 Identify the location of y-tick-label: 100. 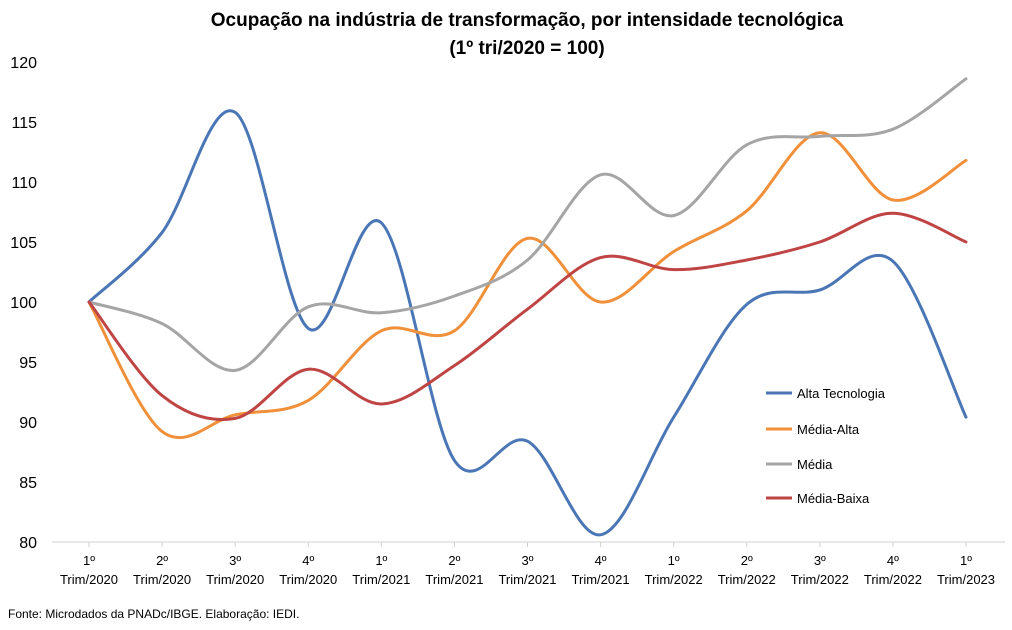
(23, 303).